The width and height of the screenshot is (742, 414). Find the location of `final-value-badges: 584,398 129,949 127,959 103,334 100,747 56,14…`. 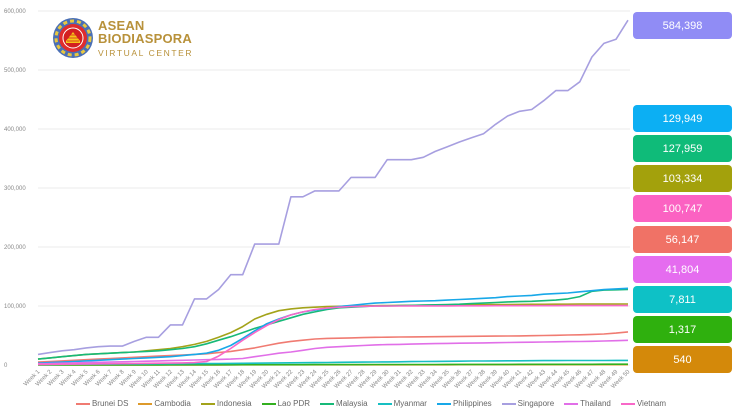

final-value-badges: 584,398 129,949 127,959 103,334 100,747 56,14… is located at coordinates (683, 207).